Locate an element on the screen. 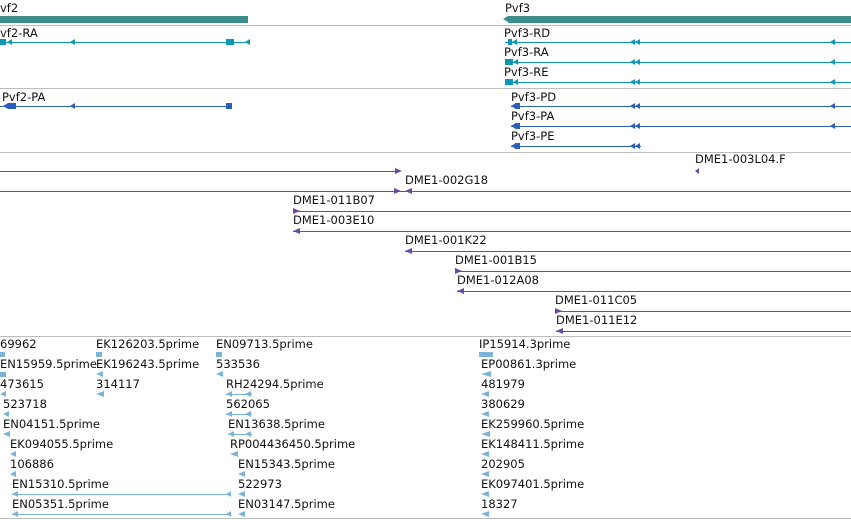 The height and width of the screenshot is (520, 851). transcript-track-rna: vf2-RA Pvf3-RD Pvf3-RA Pvf3-RE is located at coordinates (425, 57).